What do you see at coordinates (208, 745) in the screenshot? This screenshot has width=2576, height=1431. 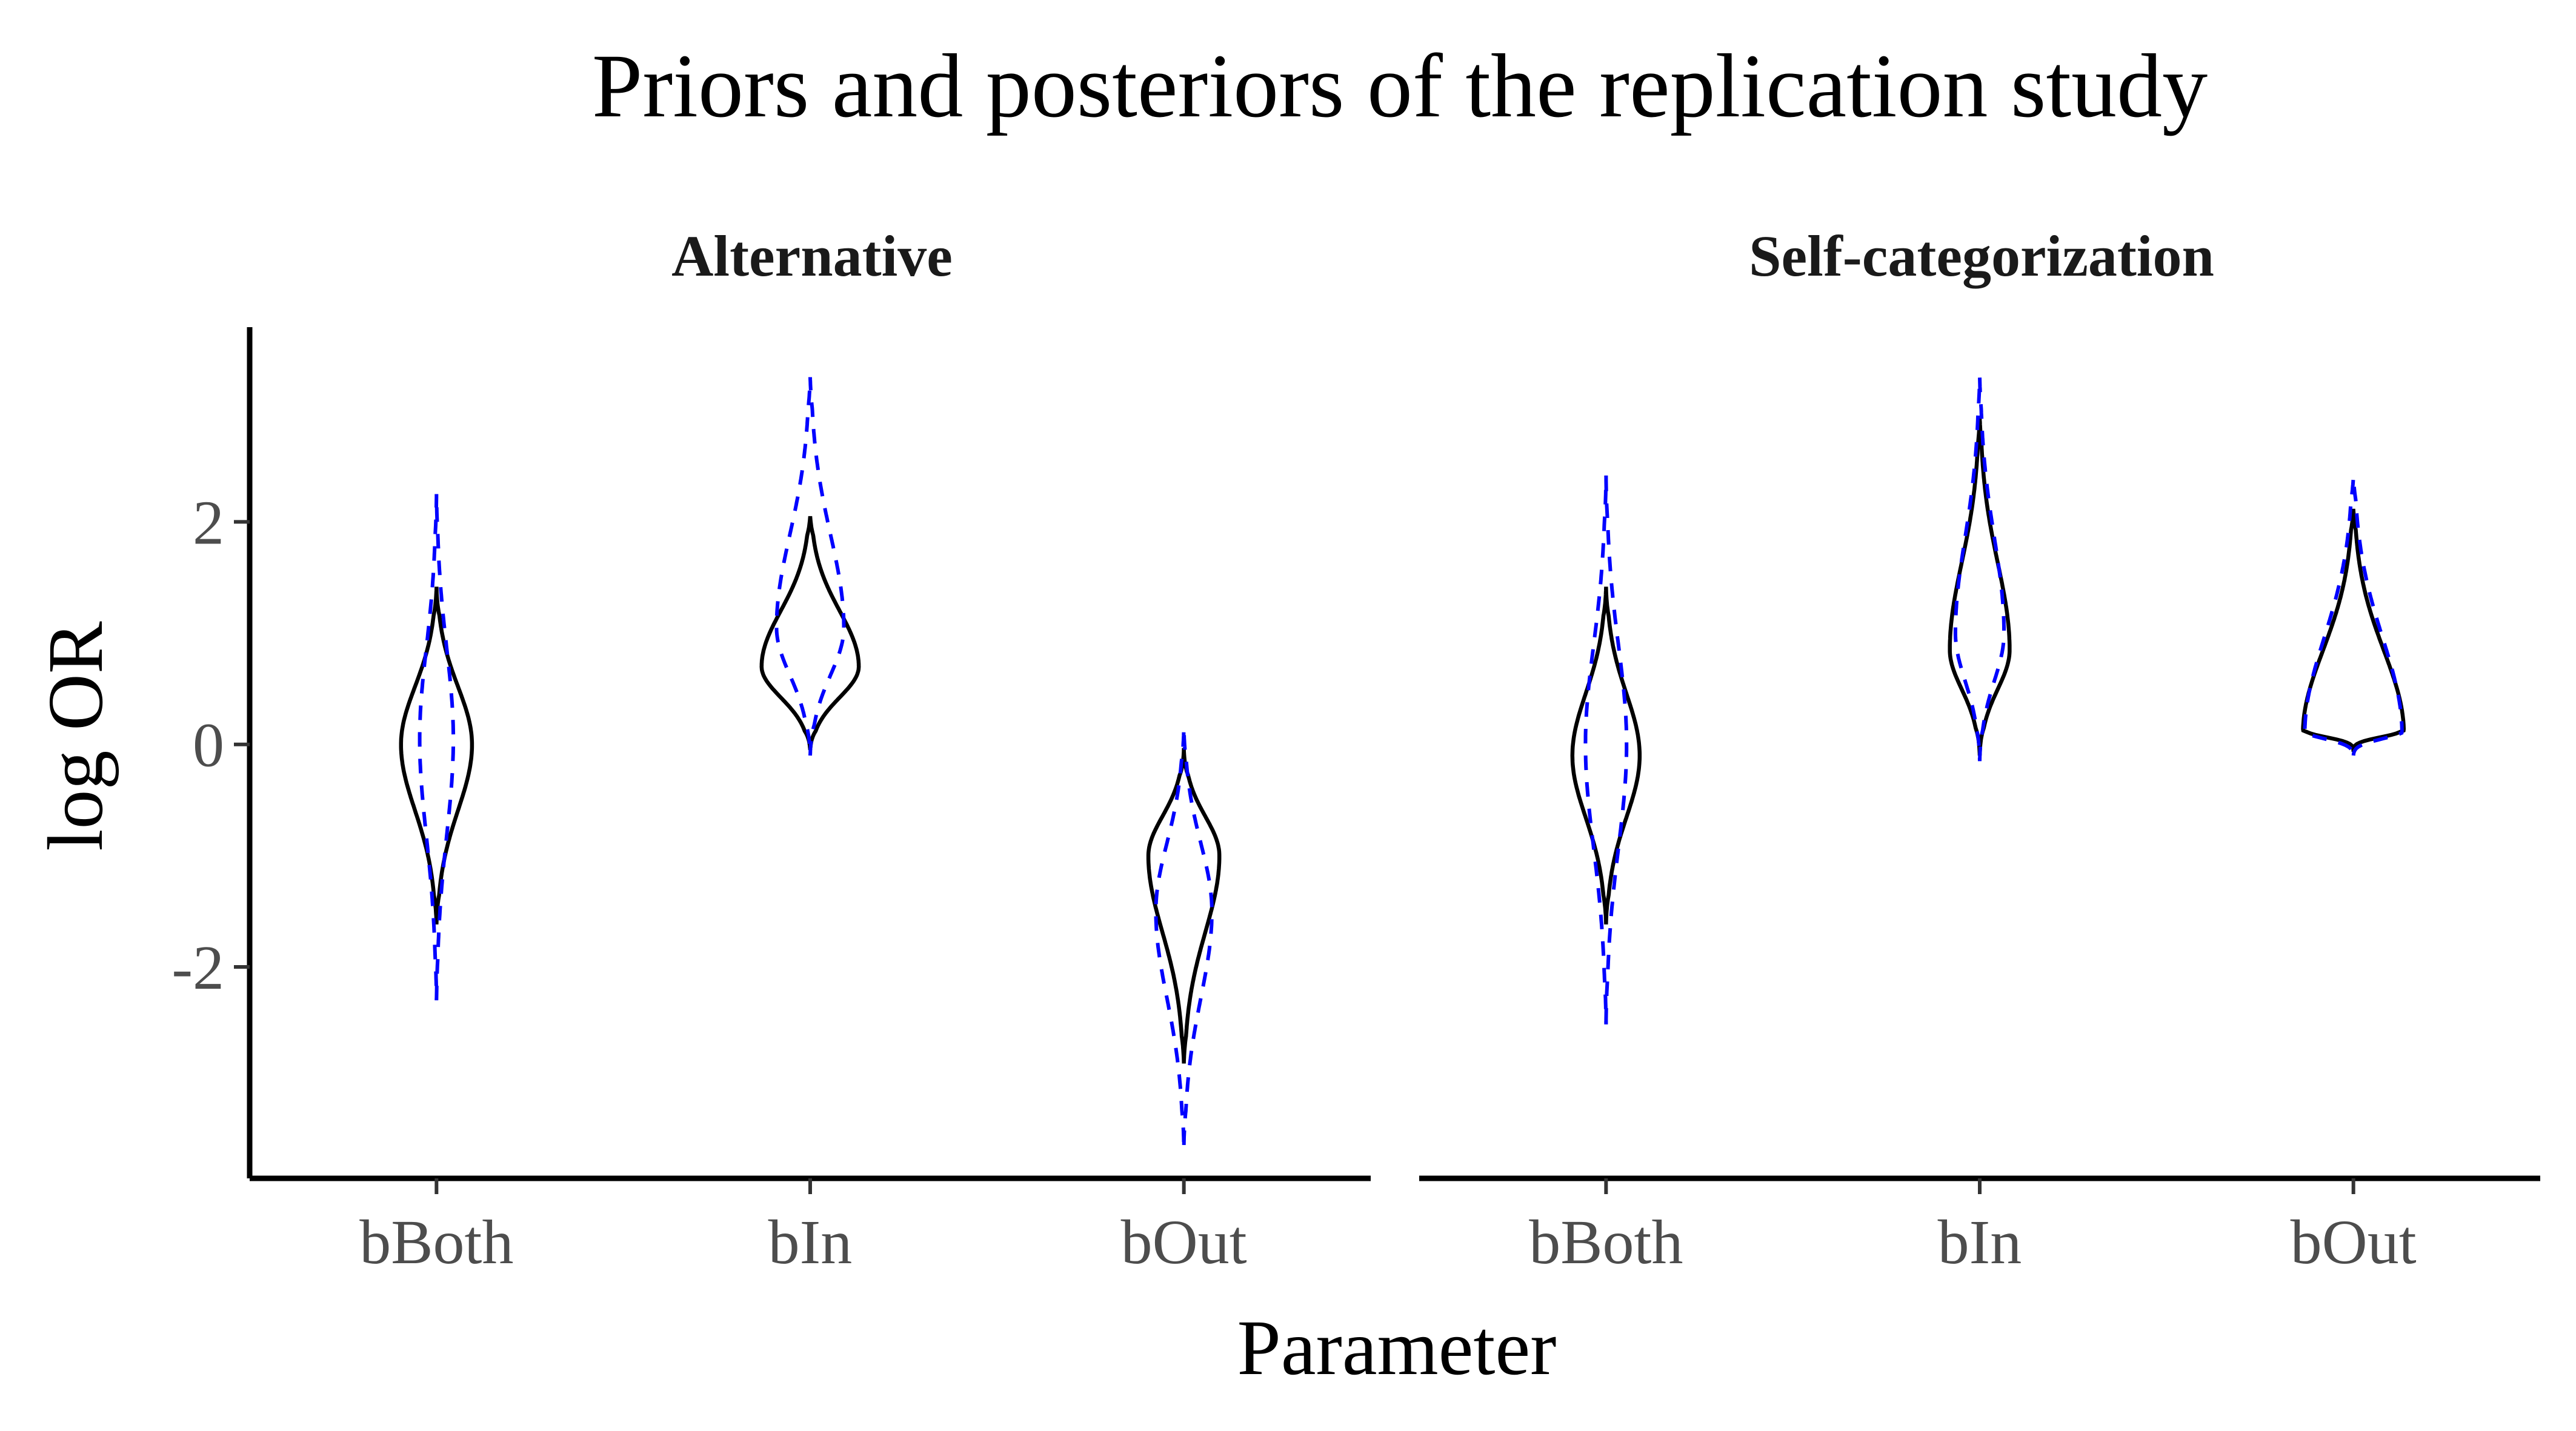 I see `y-tick-label: 0` at bounding box center [208, 745].